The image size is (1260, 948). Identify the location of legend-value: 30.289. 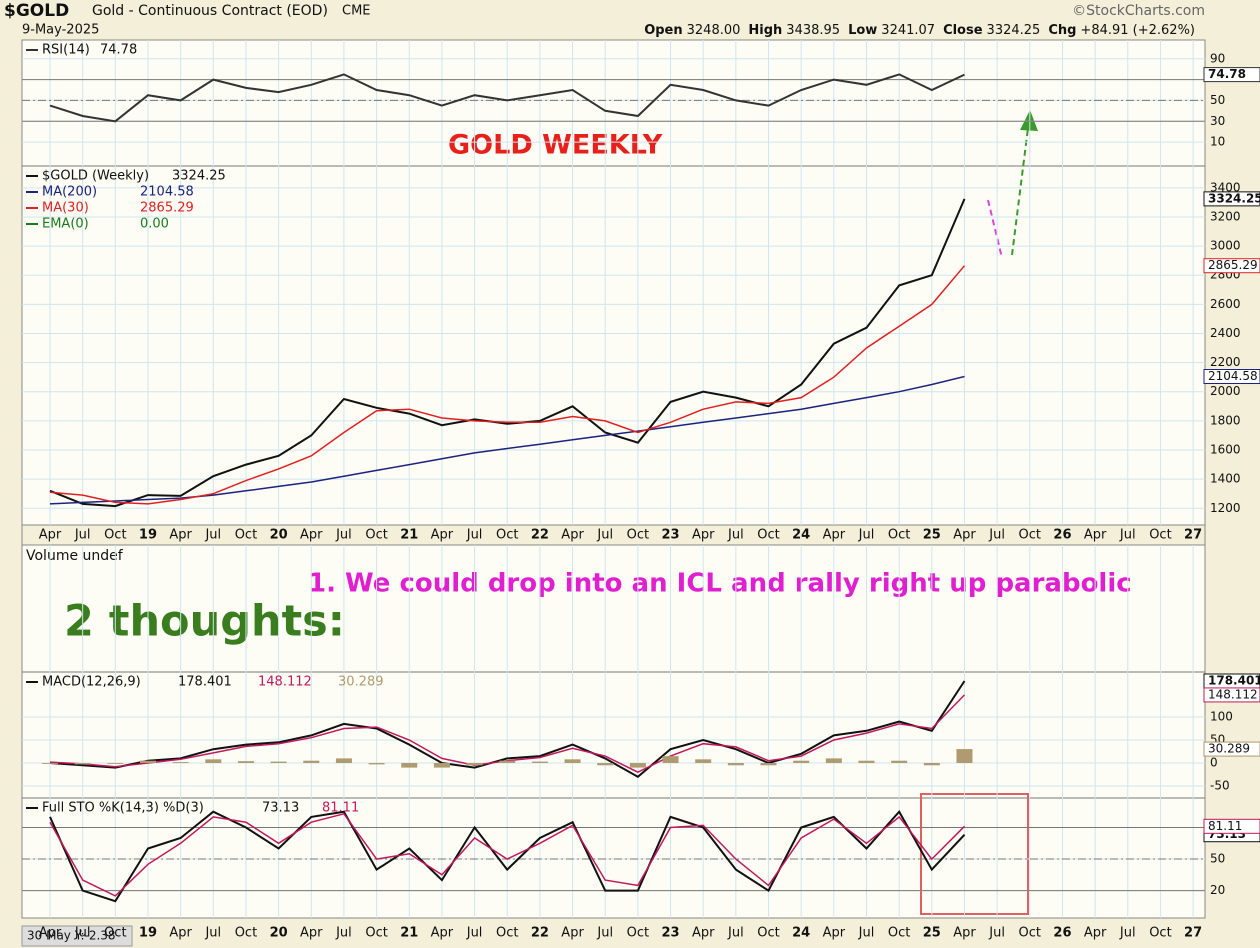
(361, 682).